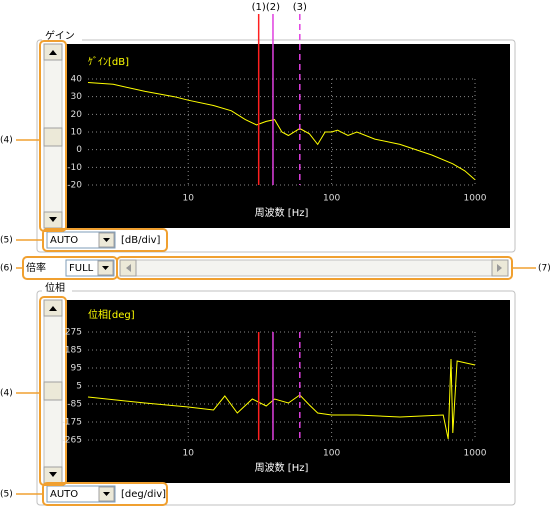 The width and height of the screenshot is (558, 510). Describe the element at coordinates (74, 405) in the screenshot. I see `y-tick-label: -85` at that location.